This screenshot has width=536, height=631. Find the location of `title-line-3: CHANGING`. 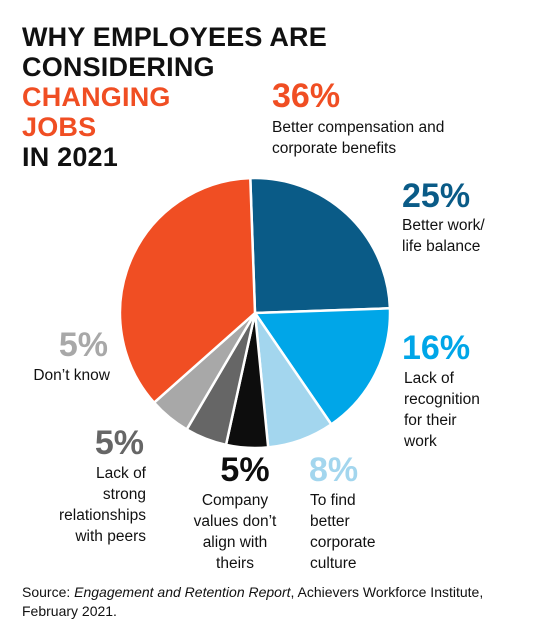

title-line-3: CHANGING is located at coordinates (96, 97).